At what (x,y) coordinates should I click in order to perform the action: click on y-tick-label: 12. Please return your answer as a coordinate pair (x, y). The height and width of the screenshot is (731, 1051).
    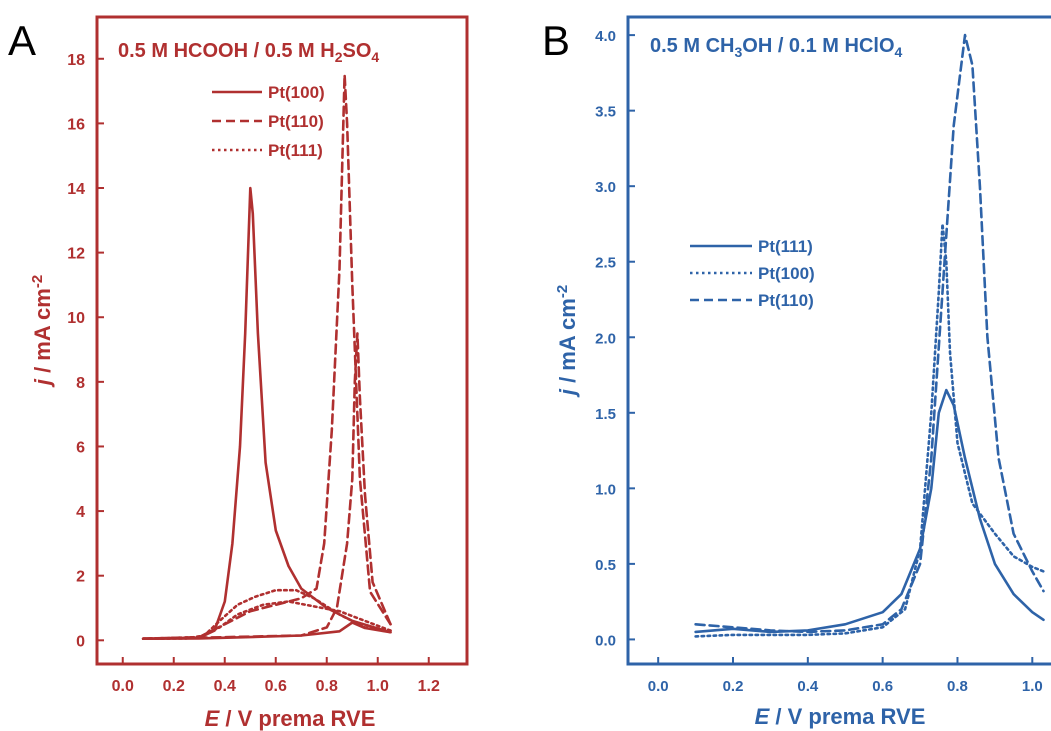
    Looking at the image, I should click on (76, 254).